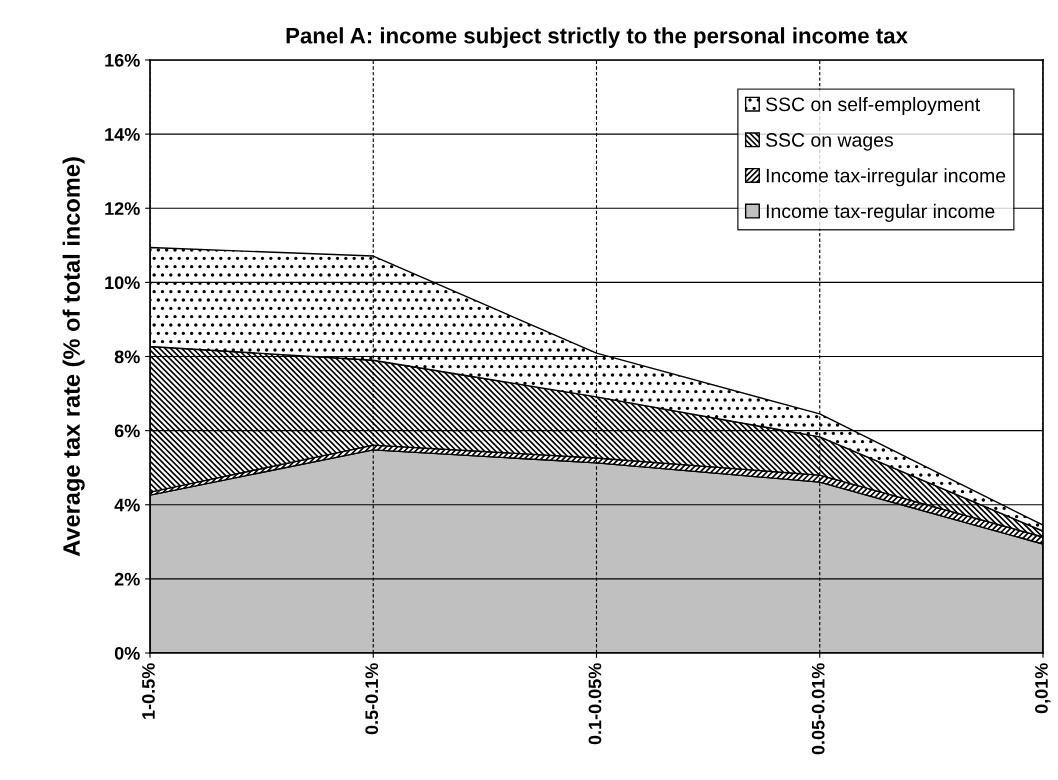  I want to click on x-tick-label: 0.1-0.05%, so click(595, 704).